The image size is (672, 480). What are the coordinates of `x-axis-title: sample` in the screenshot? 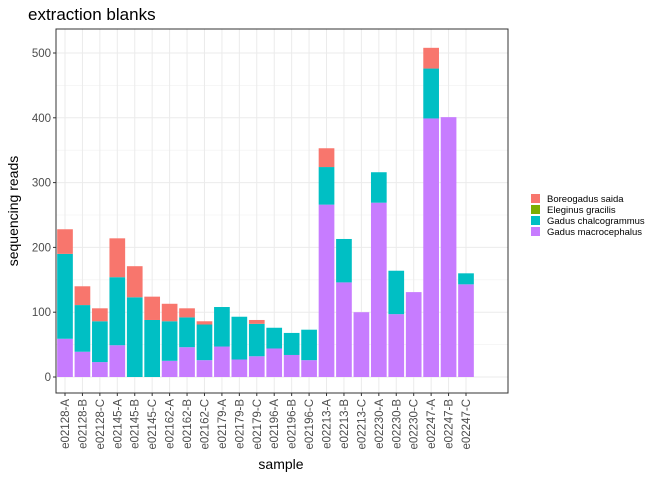 It's located at (280, 464).